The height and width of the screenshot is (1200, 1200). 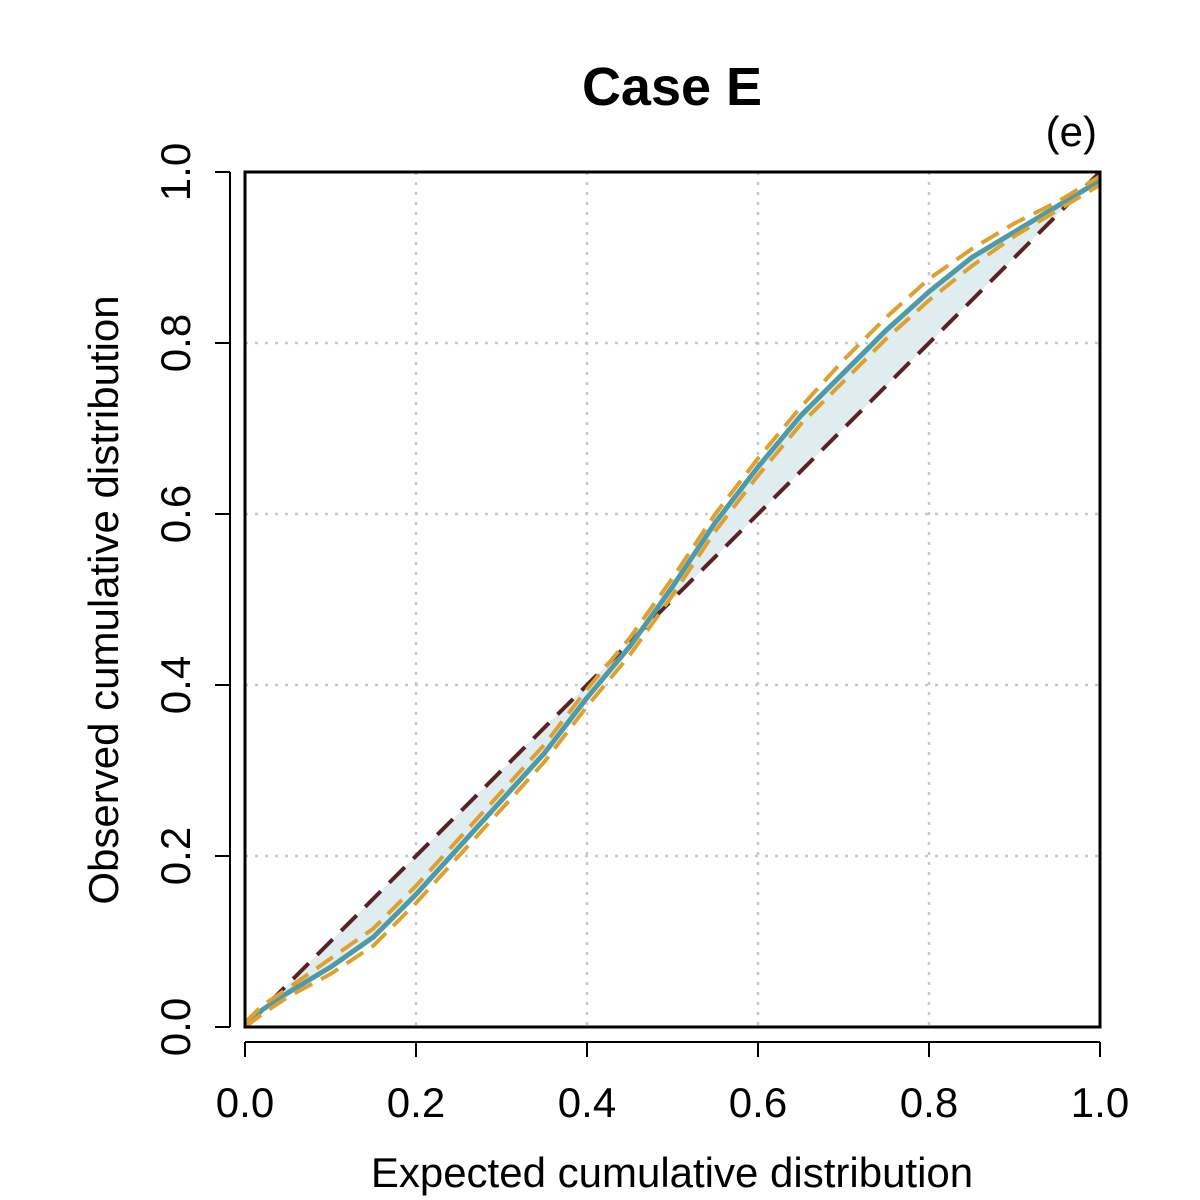 I want to click on x-tick-label-0: 0.0, so click(x=245, y=1102).